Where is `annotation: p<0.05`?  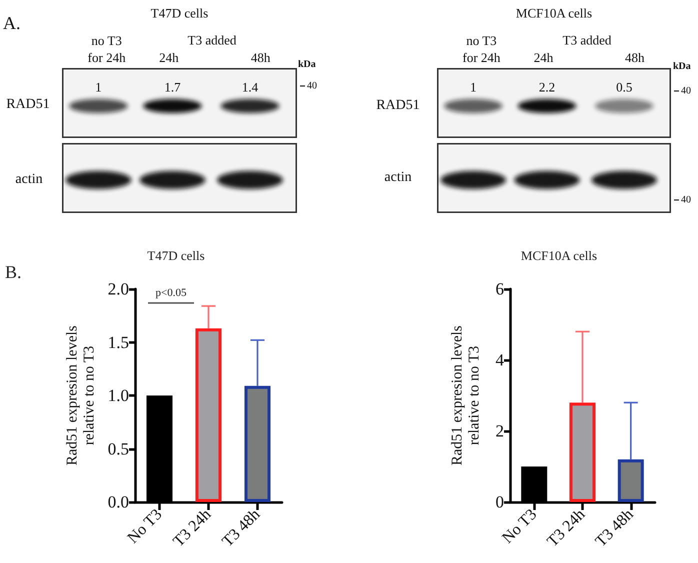
annotation: p<0.05 is located at coordinates (171, 293).